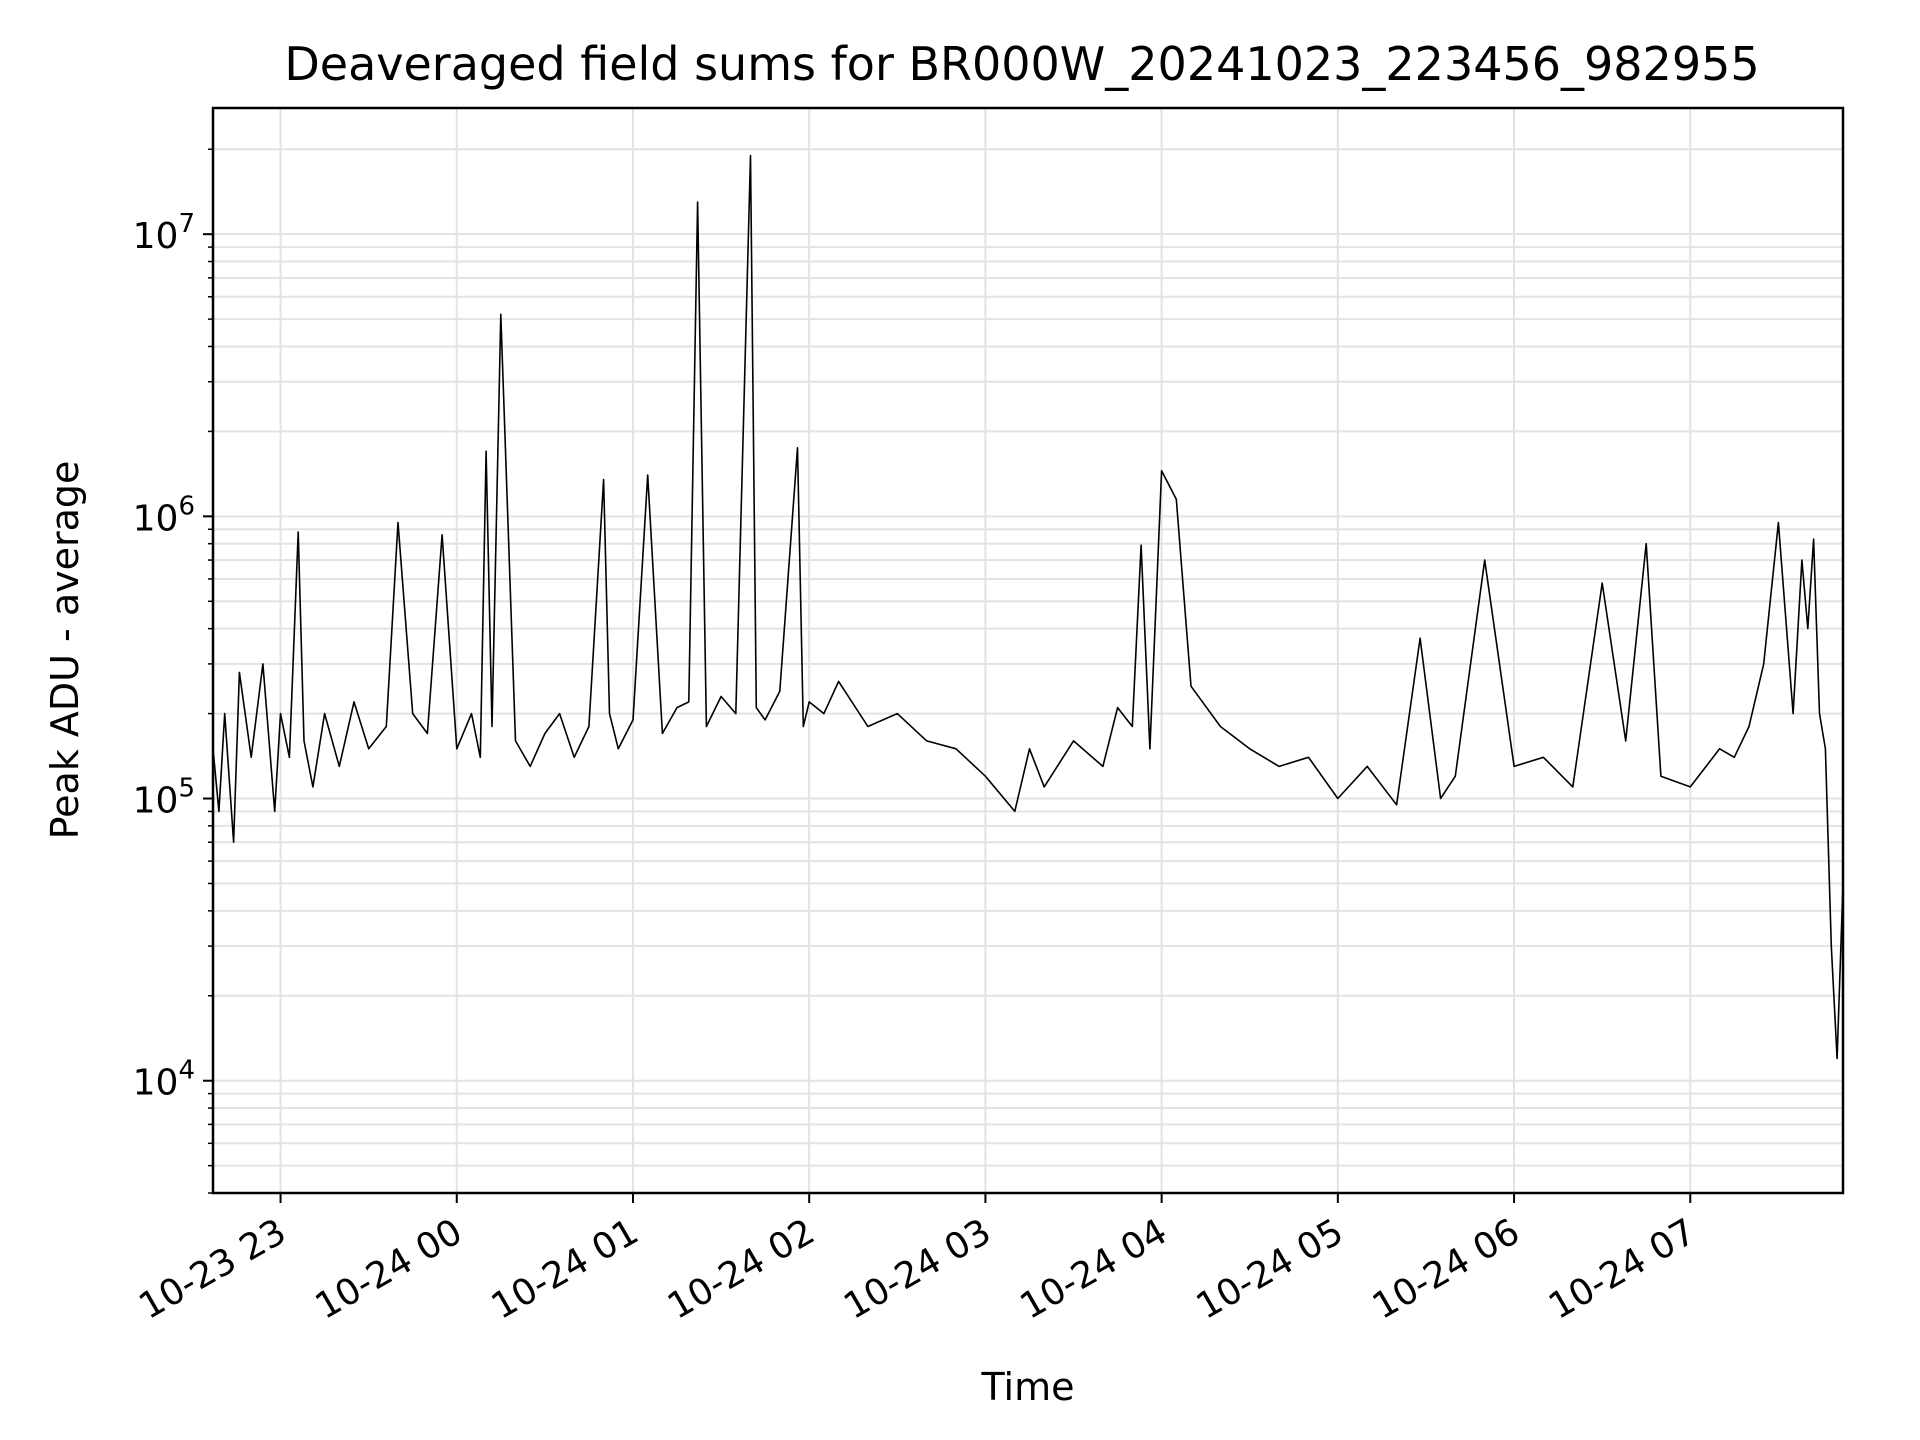 The image size is (1920, 1440). Describe the element at coordinates (1622, 1269) in the screenshot. I see `x-tick-label: 10-24 07` at that location.